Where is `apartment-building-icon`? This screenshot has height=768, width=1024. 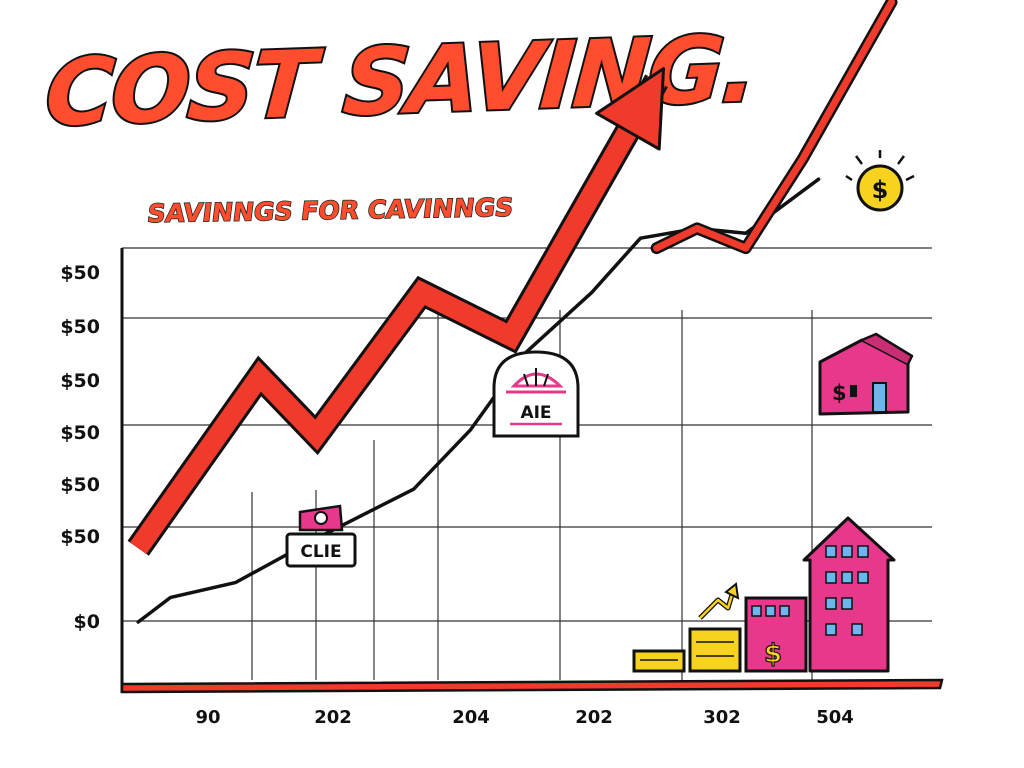 apartment-building-icon is located at coordinates (849, 594).